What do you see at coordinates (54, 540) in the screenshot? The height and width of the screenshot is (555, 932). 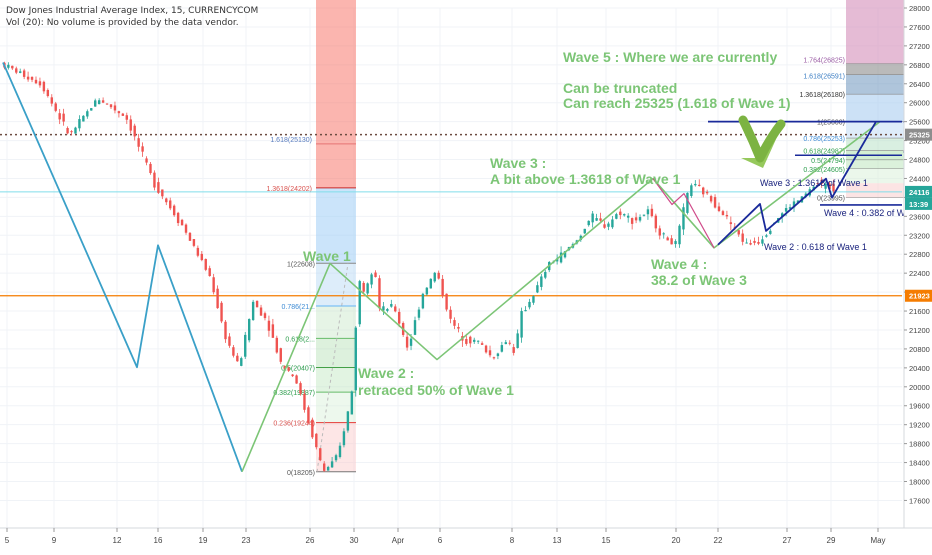 I see `time-tick-label: 9` at bounding box center [54, 540].